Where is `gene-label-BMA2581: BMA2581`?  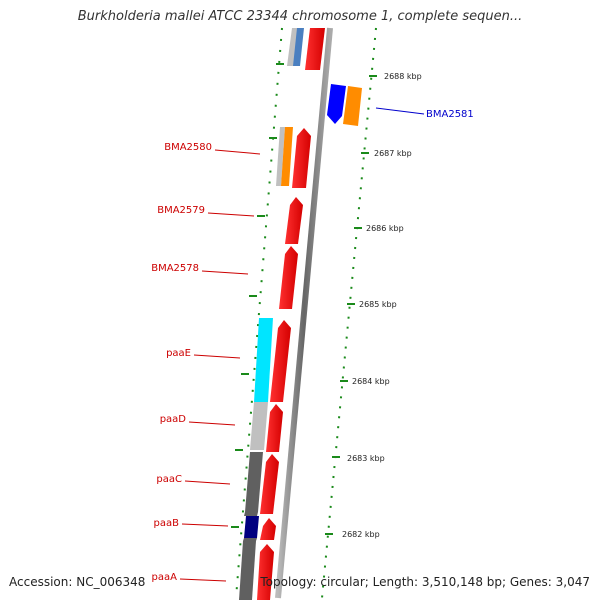
gene-label-BMA2581: BMA2581 is located at coordinates (450, 114).